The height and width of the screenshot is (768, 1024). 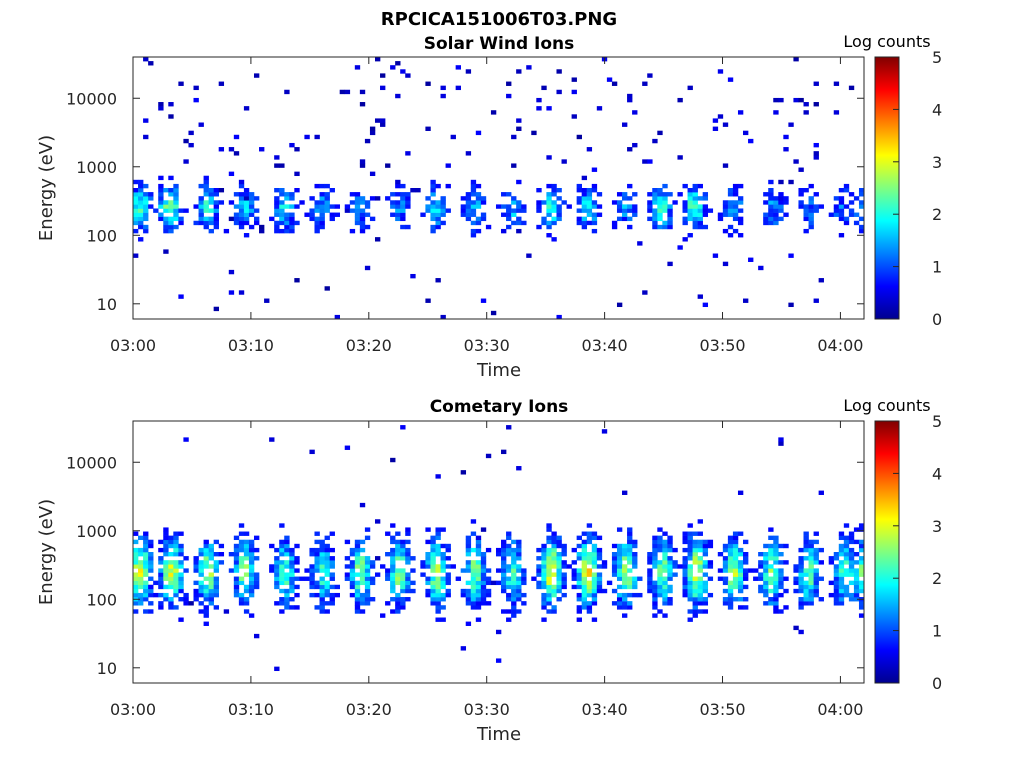 What do you see at coordinates (937, 162) in the screenshot?
I see `colorbar-tick-label: 3` at bounding box center [937, 162].